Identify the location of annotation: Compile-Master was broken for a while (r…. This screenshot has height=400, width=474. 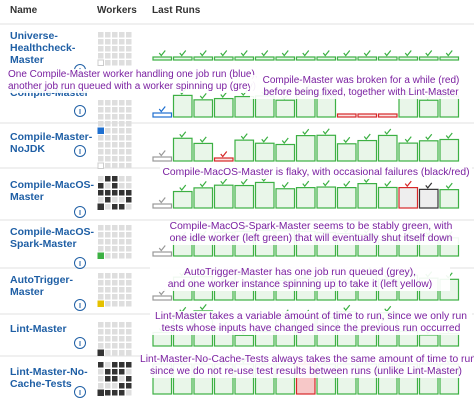
(361, 87).